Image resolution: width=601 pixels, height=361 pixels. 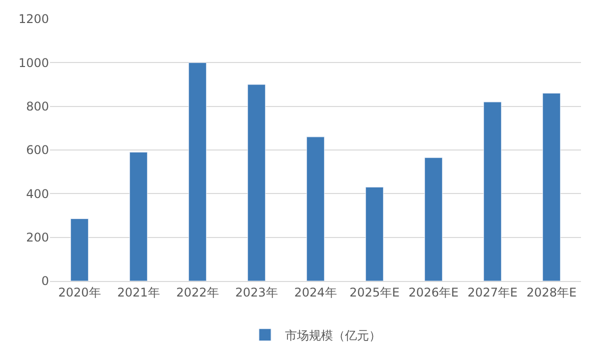 What do you see at coordinates (33, 19) in the screenshot?
I see `y-tick-label: 1200` at bounding box center [33, 19].